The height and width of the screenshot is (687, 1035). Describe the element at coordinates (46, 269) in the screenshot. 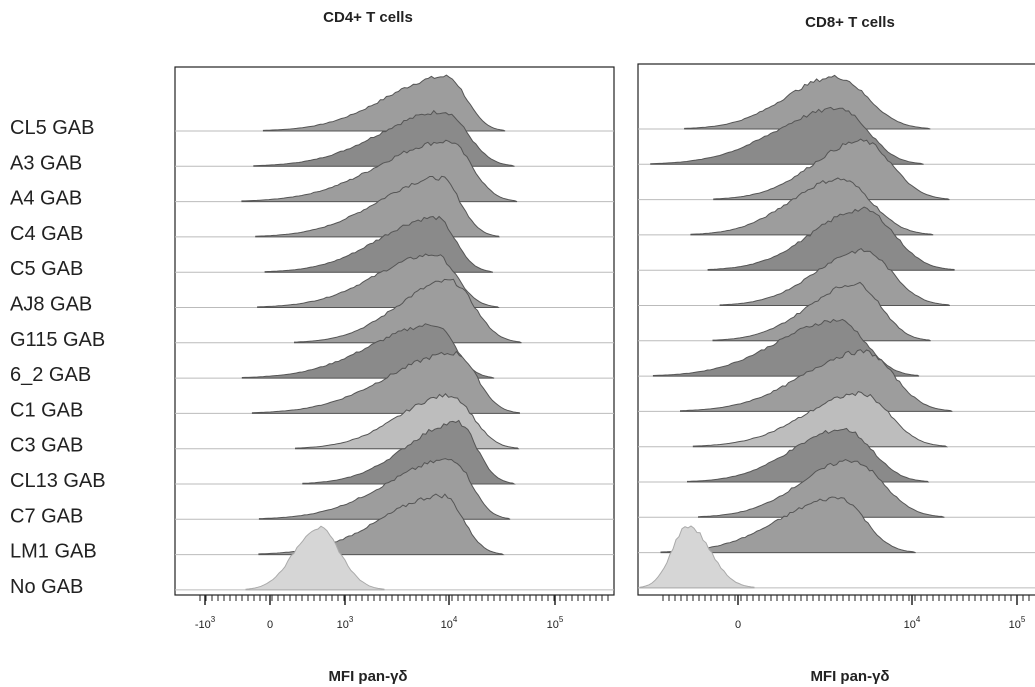

I see `row-label: C5 GAB` at that location.